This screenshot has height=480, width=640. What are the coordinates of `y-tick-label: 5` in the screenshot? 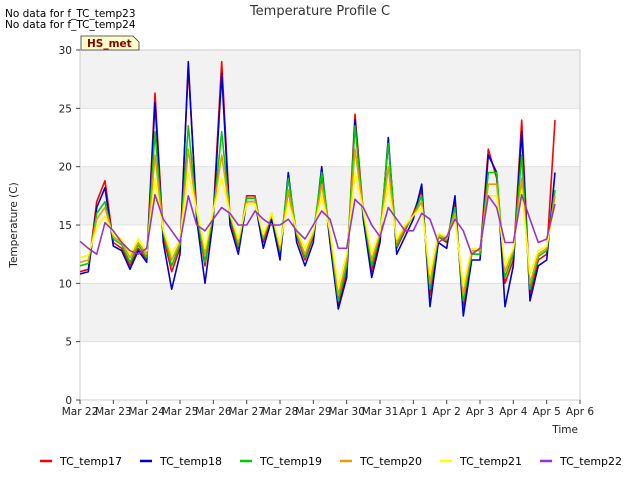 It's located at (68, 343).